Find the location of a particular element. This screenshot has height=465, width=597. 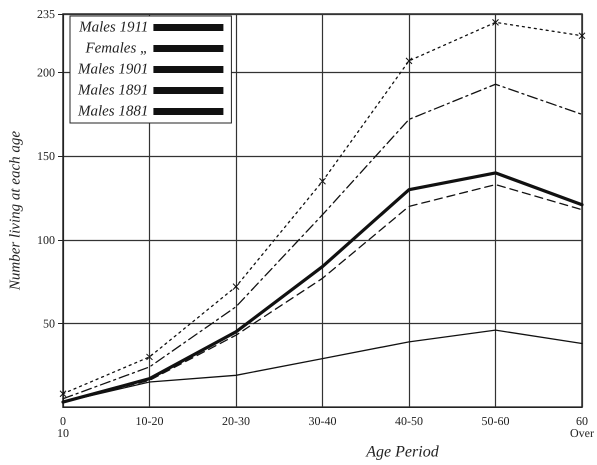

y-tick-label: 235 is located at coordinates (46, 14).